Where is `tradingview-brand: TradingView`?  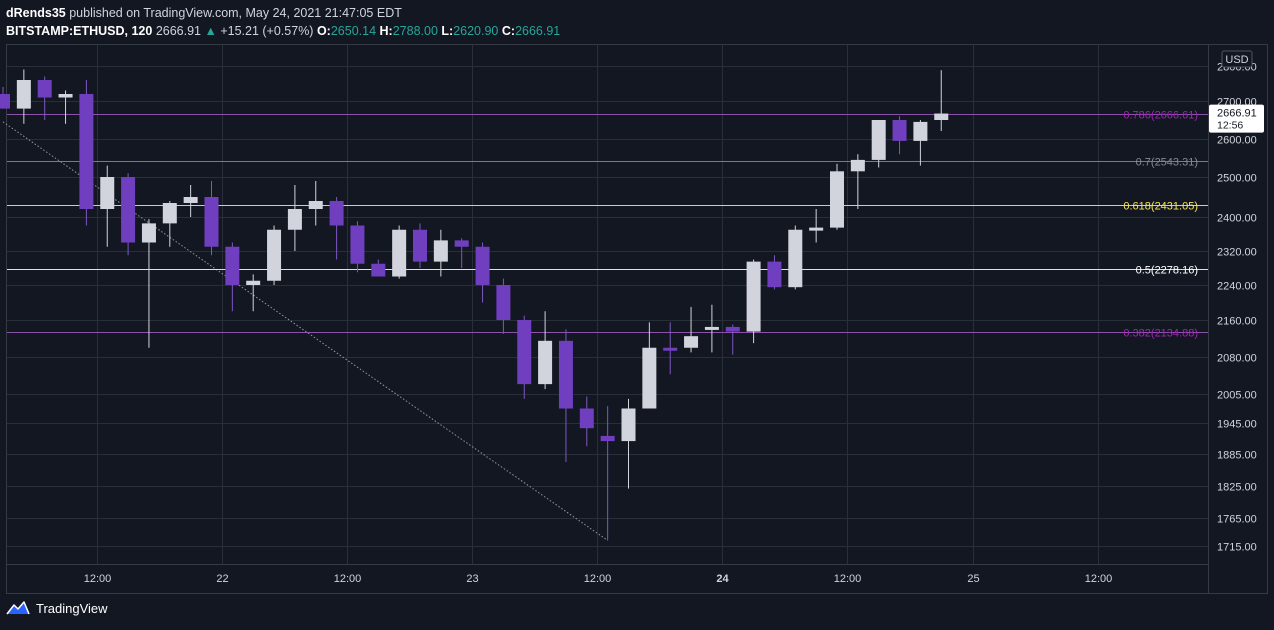 tradingview-brand: TradingView is located at coordinates (72, 608).